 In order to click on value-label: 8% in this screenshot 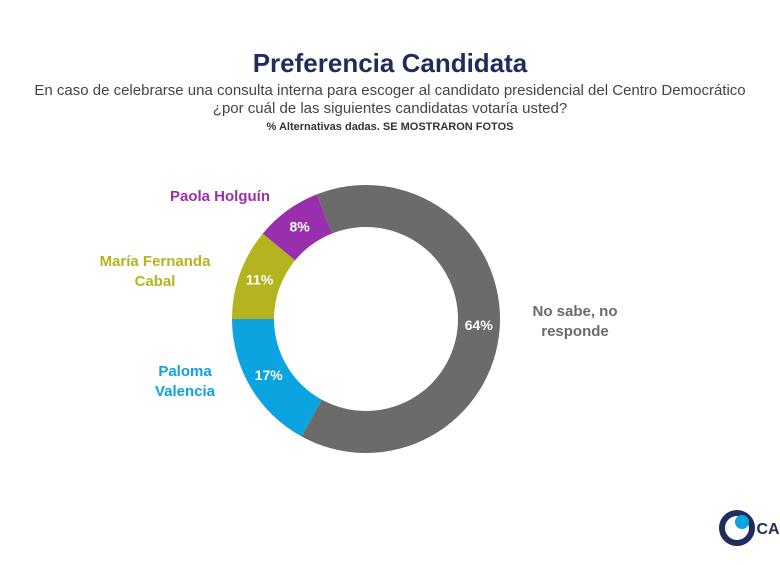, I will do `click(299, 226)`.